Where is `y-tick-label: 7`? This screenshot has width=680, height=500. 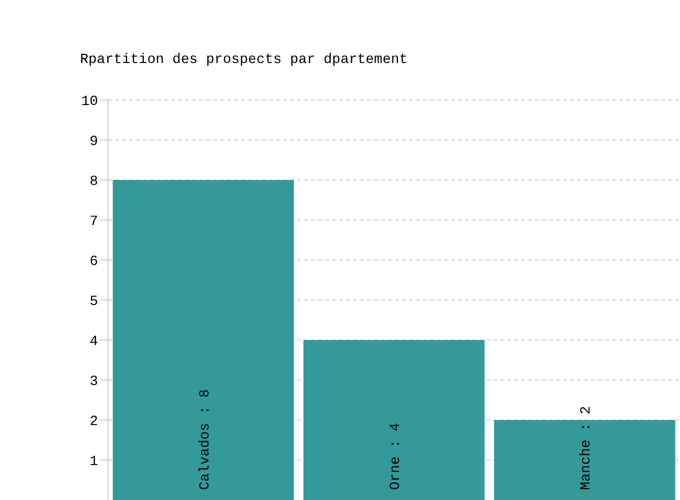
y-tick-label: 7 is located at coordinates (94, 222).